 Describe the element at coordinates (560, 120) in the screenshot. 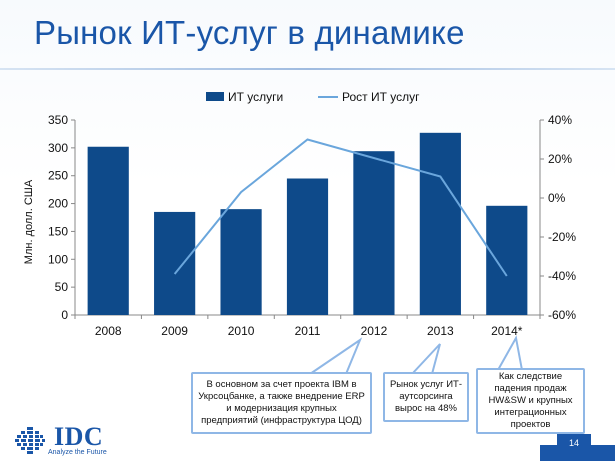

I see `y2-tick-label: 40%` at that location.